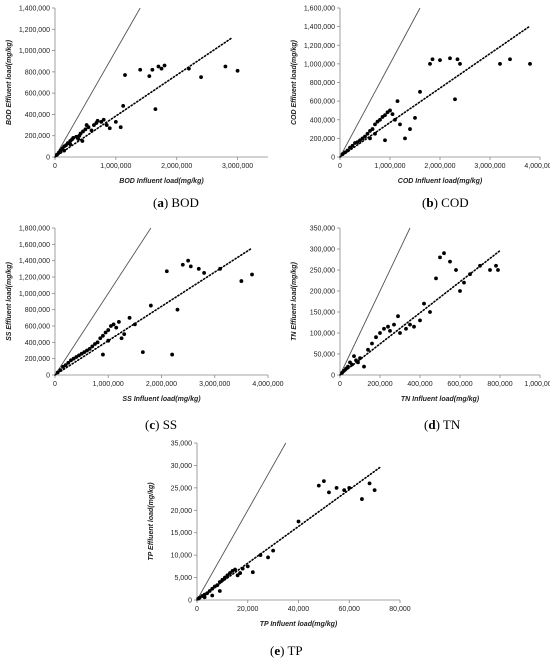 This screenshot has height=665, width=550. Describe the element at coordinates (152, 424) in the screenshot. I see `caption-letter: c` at that location.